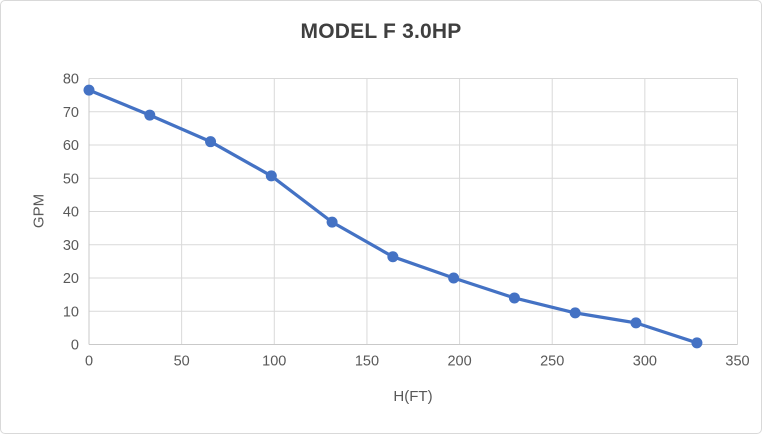 The width and height of the screenshot is (762, 434). I want to click on y-tick-label: 20, so click(71, 279).